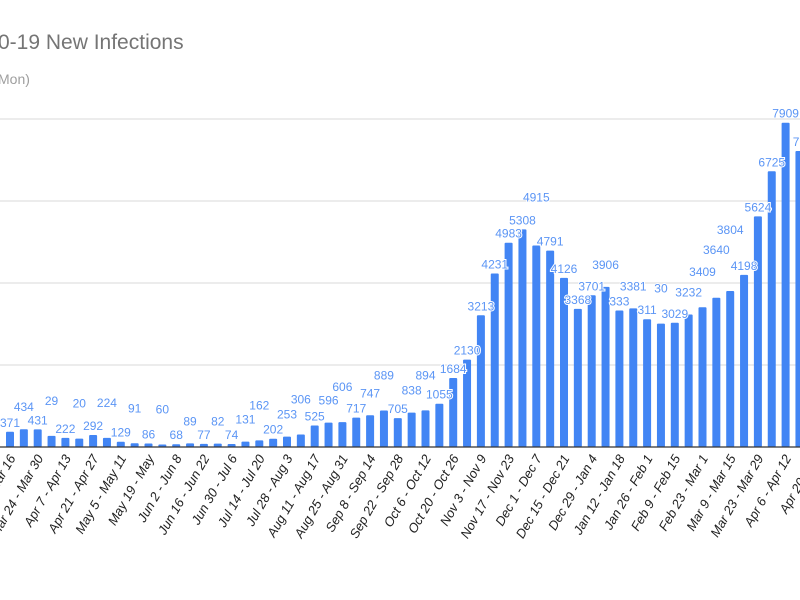 This screenshot has height=600, width=800. Describe the element at coordinates (135, 408) in the screenshot. I see `data-label: 91` at that location.